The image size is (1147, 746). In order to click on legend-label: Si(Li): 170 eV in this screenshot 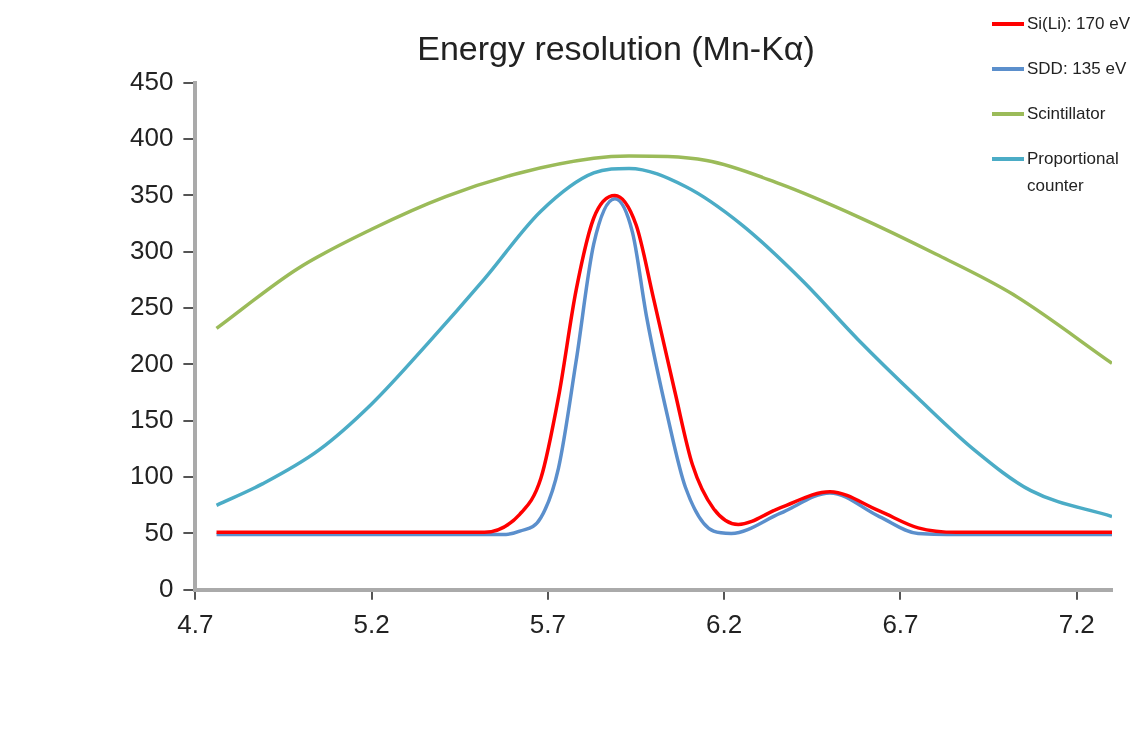, I will do `click(1078, 24)`.